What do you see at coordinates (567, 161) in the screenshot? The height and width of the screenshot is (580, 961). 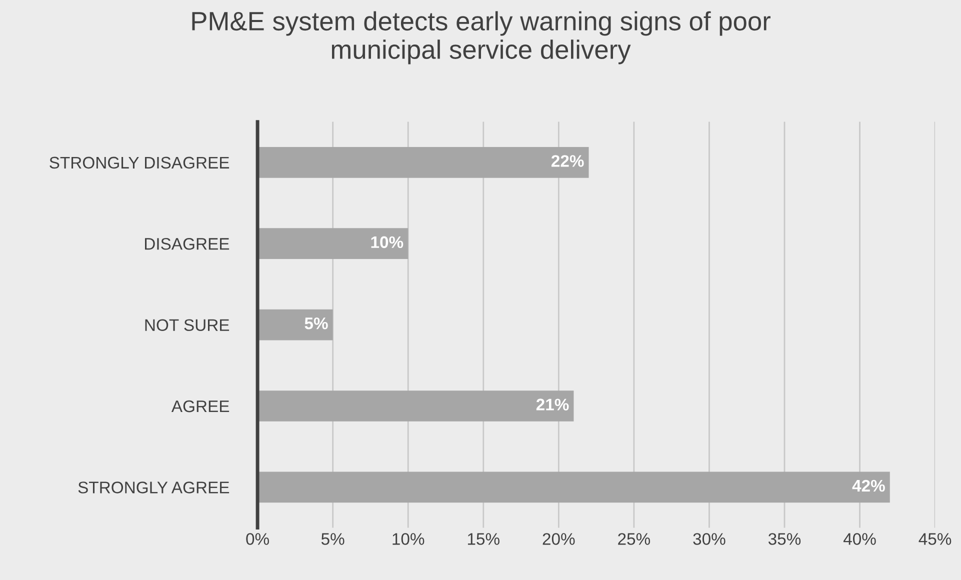 I see `data-label: 22%` at bounding box center [567, 161].